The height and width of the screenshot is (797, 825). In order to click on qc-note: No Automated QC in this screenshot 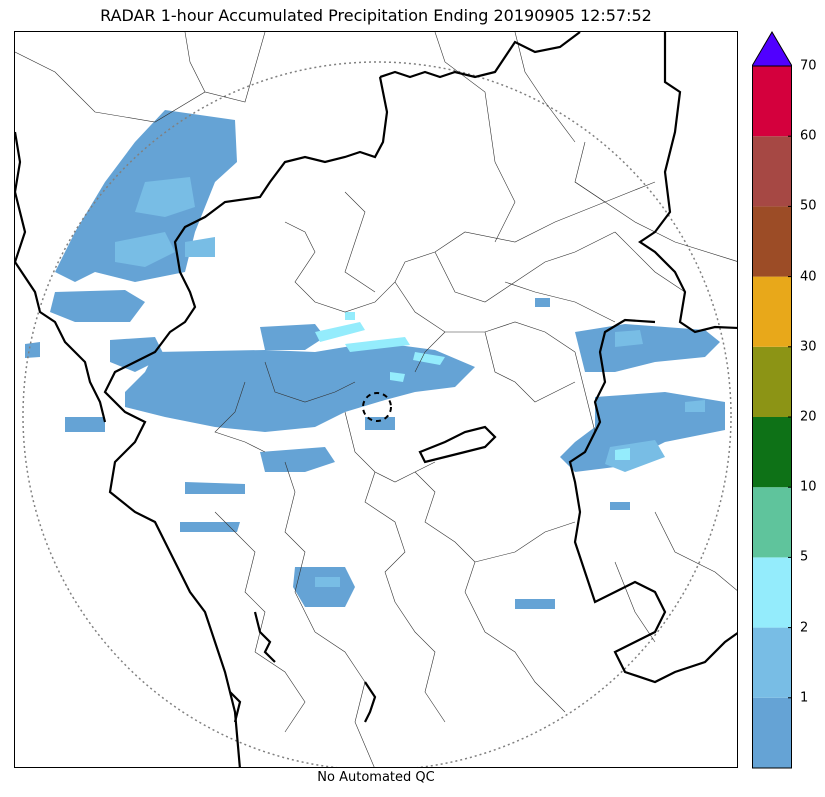, I will do `click(376, 777)`.